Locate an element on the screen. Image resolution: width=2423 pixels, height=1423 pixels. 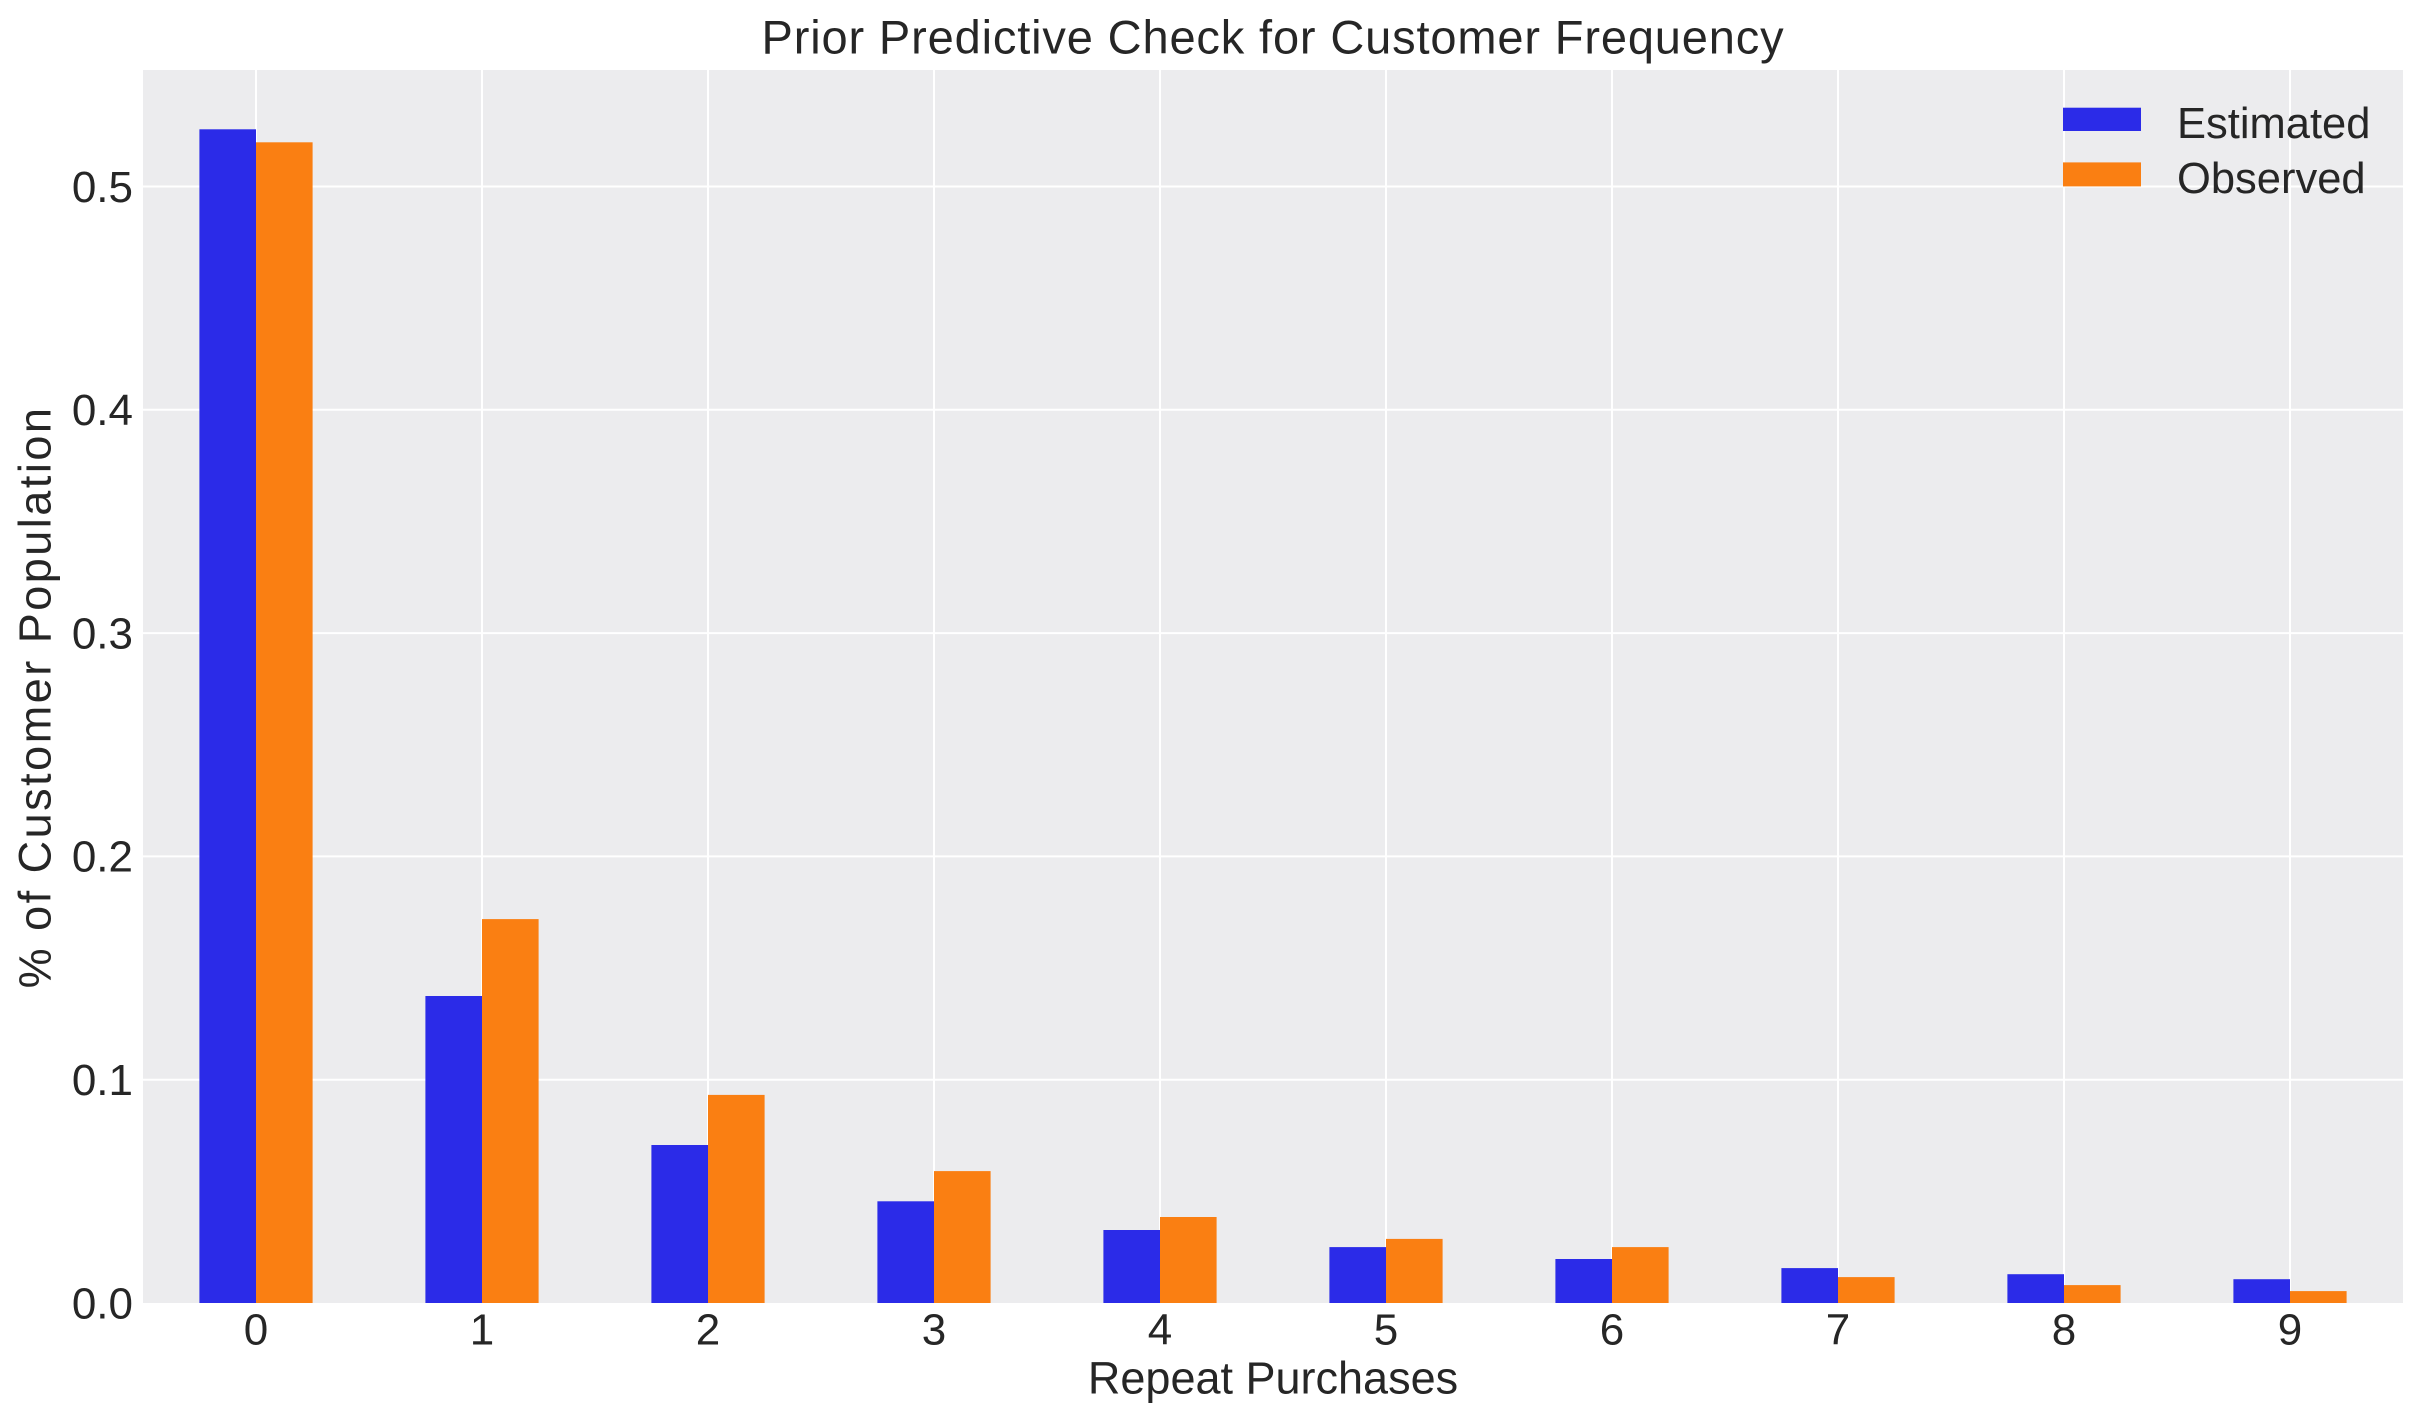
svg-text: 0.1 is located at coordinates (102, 1080).